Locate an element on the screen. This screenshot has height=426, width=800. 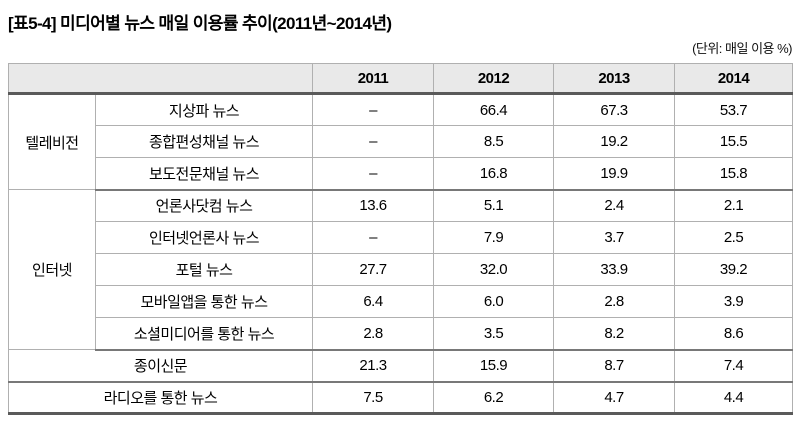
value-cell: 8.5 is located at coordinates (493, 141).